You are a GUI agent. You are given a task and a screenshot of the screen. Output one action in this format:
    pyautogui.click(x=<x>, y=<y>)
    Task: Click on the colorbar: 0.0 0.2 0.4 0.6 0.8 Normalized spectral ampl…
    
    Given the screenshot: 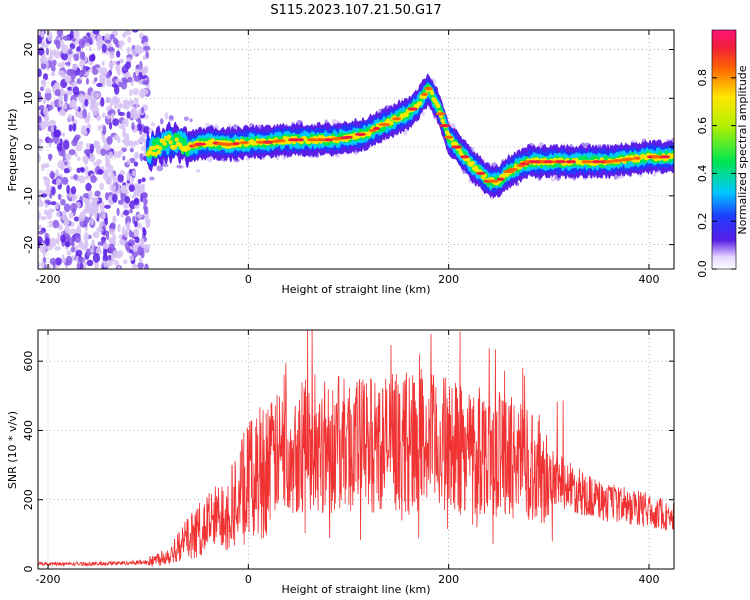 What is the action you would take?
    pyautogui.click(x=722, y=153)
    